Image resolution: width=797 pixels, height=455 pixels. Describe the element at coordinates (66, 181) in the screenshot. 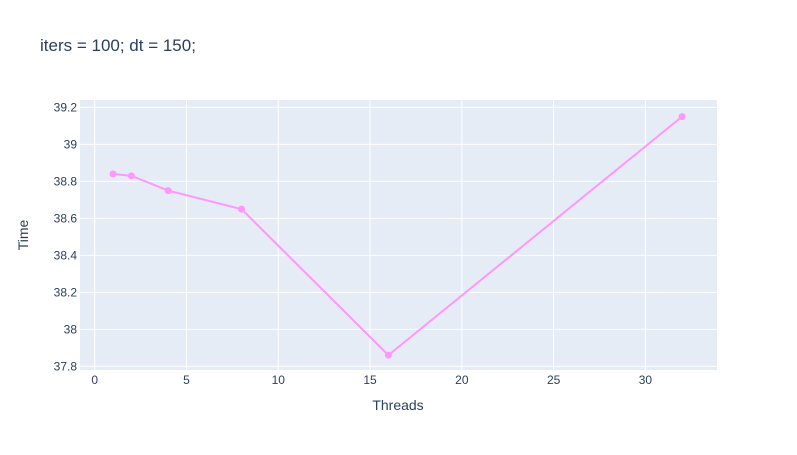

I see `y-tick-label: 38.8` at that location.